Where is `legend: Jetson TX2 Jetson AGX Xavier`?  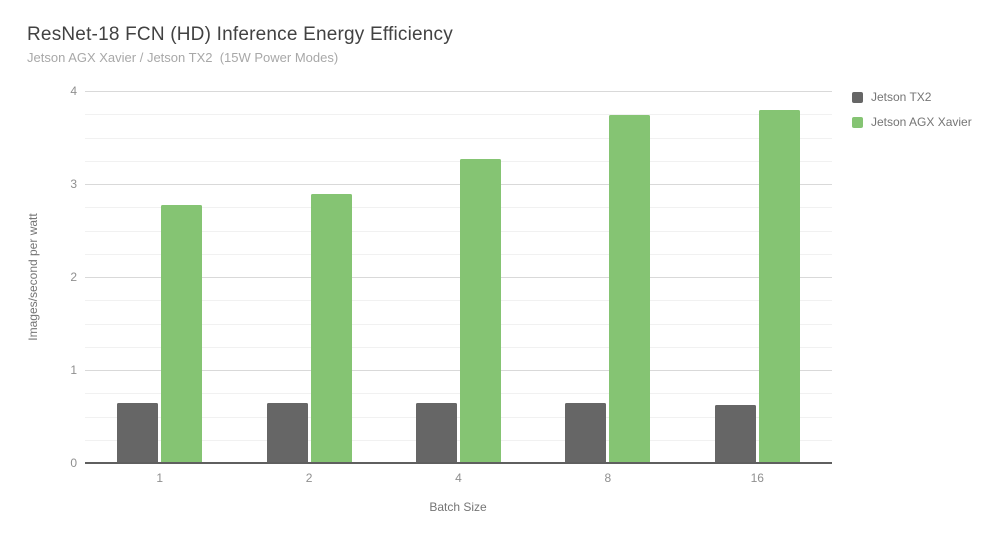 legend: Jetson TX2 Jetson AGX Xavier is located at coordinates (912, 115).